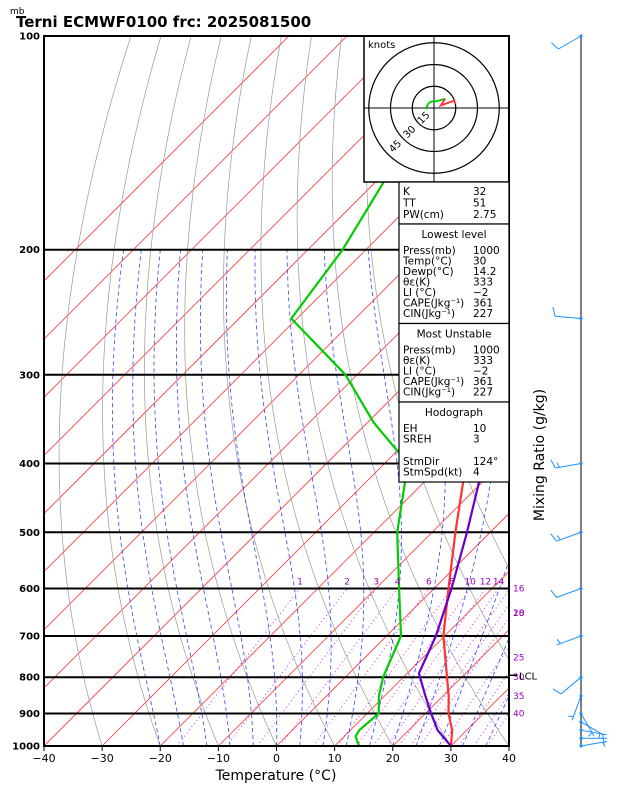  I want to click on index-heading: Most Unstable, so click(454, 335).